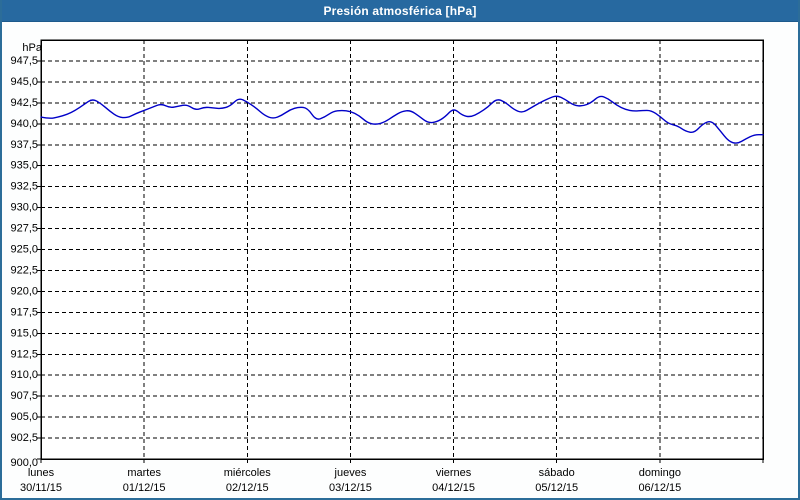 This screenshot has height=500, width=800. What do you see at coordinates (24, 438) in the screenshot?
I see `svg-text: 902,5` at bounding box center [24, 438].